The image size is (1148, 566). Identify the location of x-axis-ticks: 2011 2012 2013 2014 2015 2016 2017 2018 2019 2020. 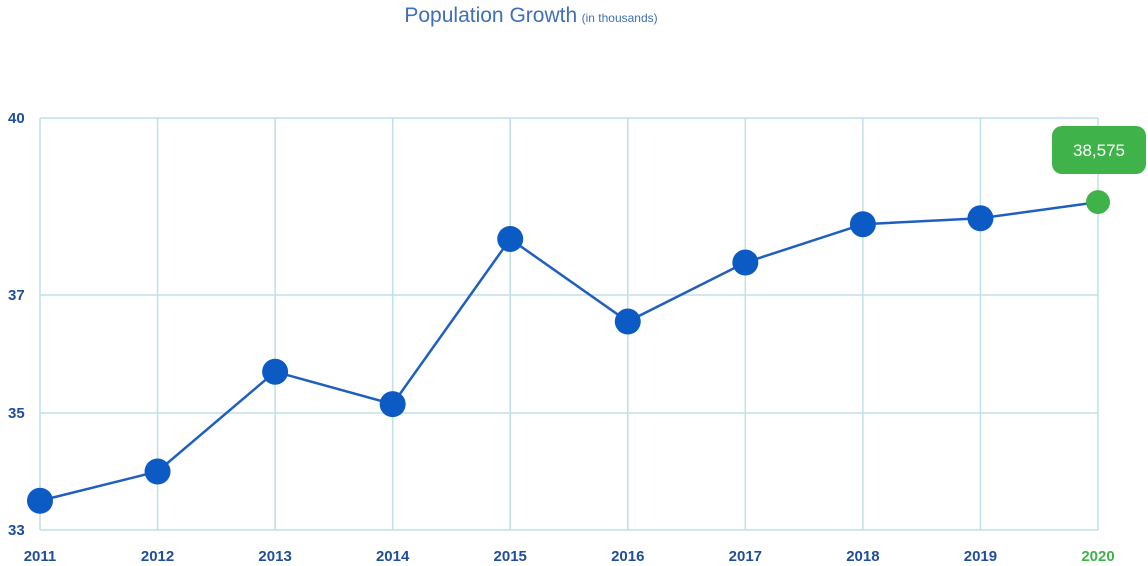
(569, 556).